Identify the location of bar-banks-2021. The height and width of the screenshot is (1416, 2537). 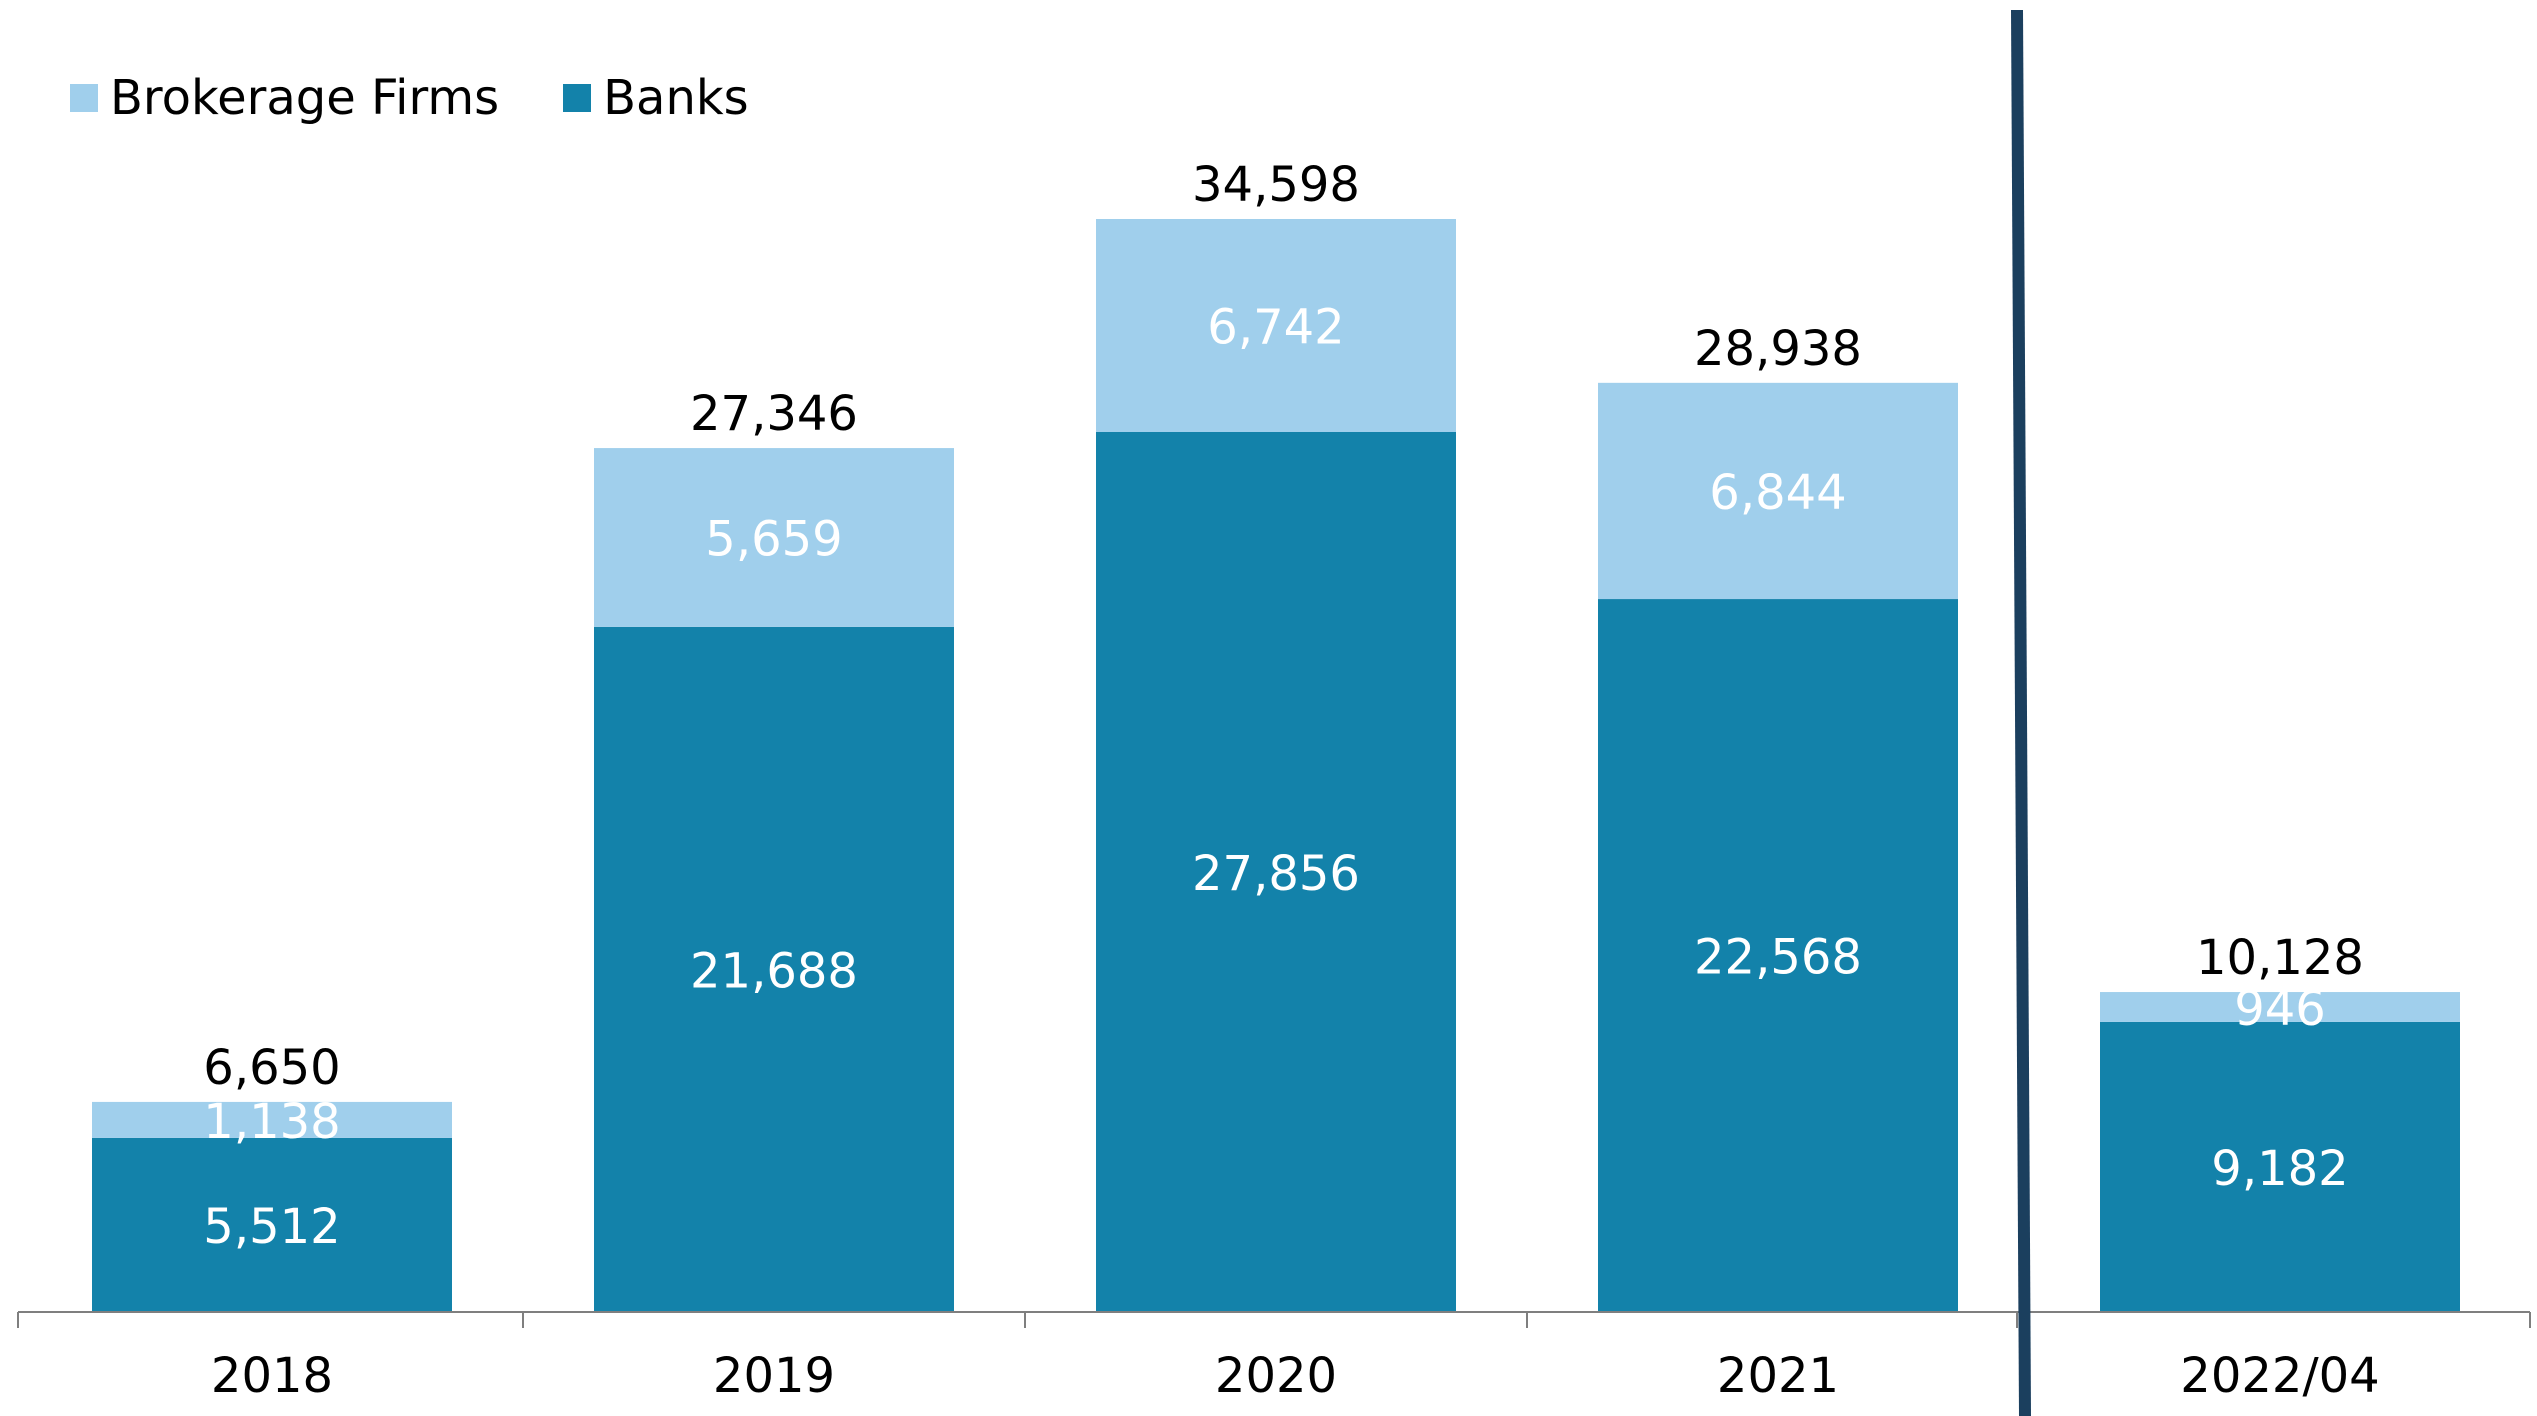
(1778, 955).